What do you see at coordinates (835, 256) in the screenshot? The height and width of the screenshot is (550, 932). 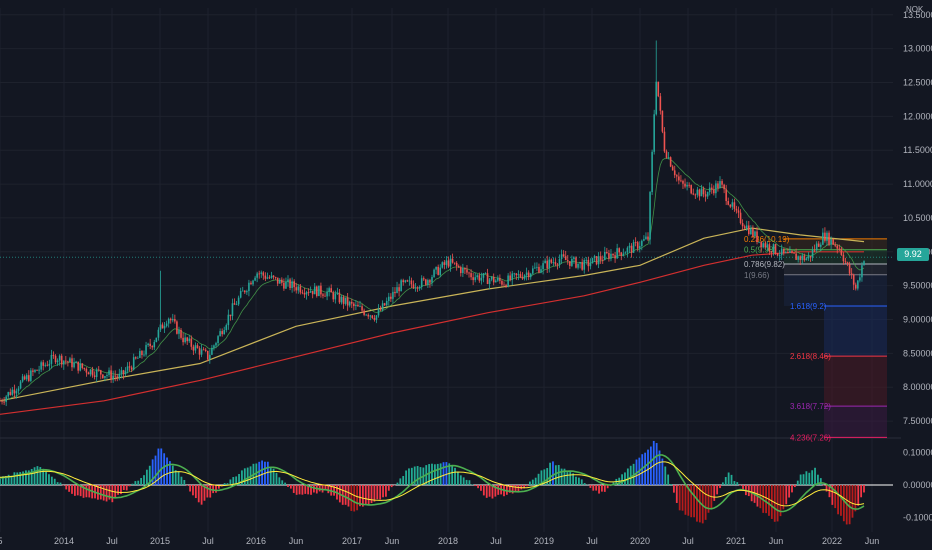 I see `fib-zone-band` at bounding box center [835, 256].